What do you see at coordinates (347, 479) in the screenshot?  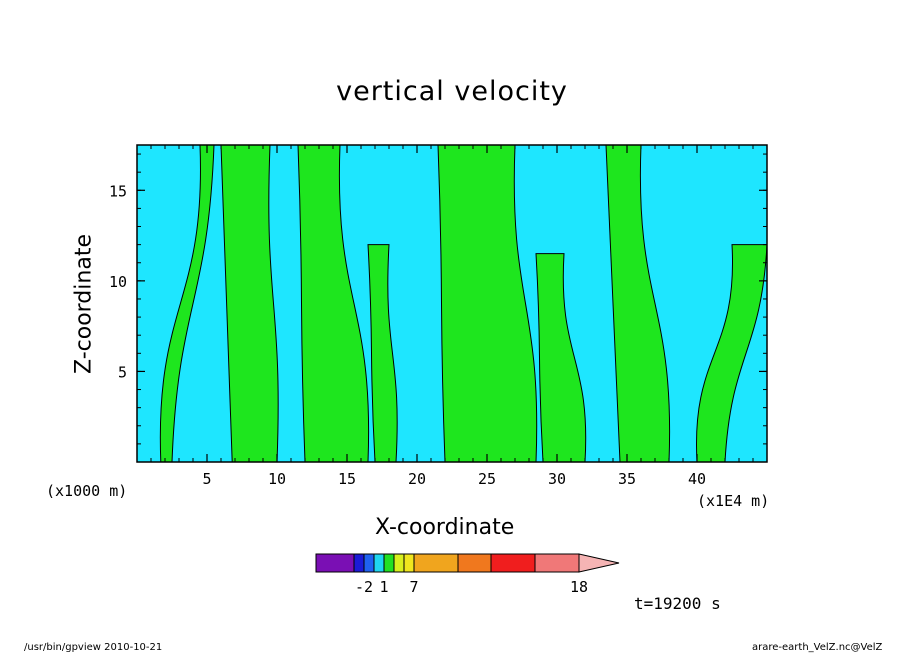 I see `x-tick-label-15: 15` at bounding box center [347, 479].